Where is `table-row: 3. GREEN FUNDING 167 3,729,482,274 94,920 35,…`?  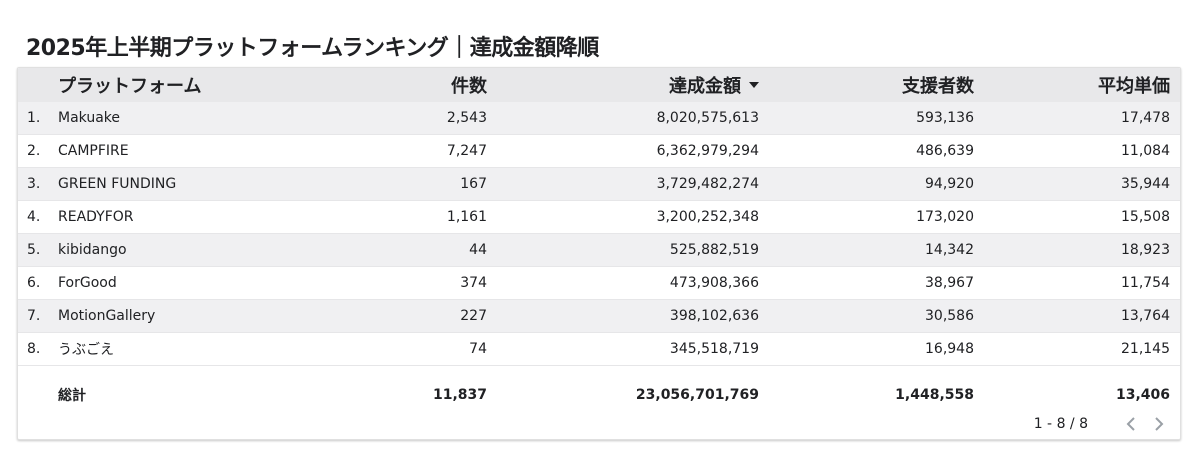 table-row: 3. GREEN FUNDING 167 3,729,482,274 94,920 35,… is located at coordinates (599, 184).